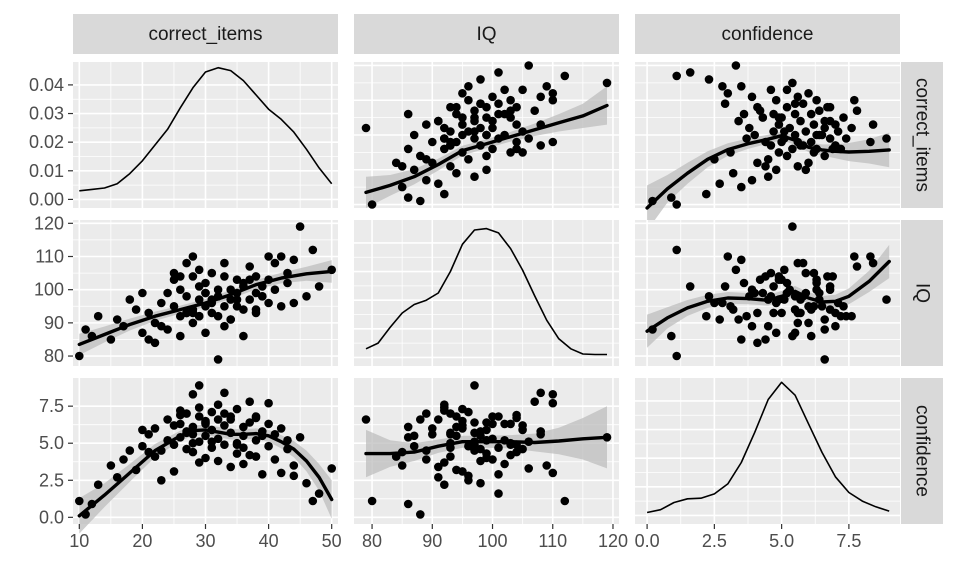 The image size is (960, 576). What do you see at coordinates (46, 85) in the screenshot?
I see `y-tick-label: 0.04` at bounding box center [46, 85].